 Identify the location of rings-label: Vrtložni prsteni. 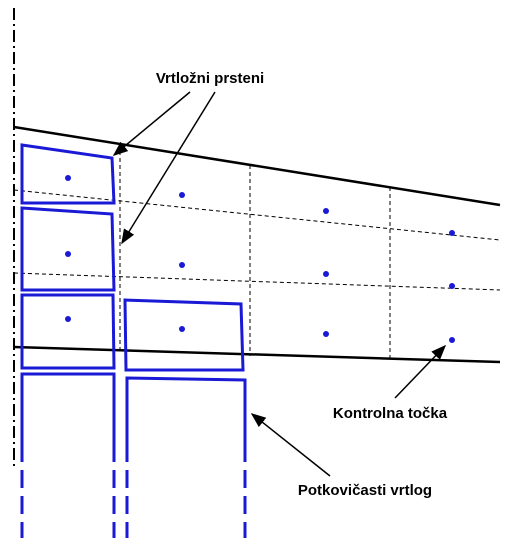
(210, 78).